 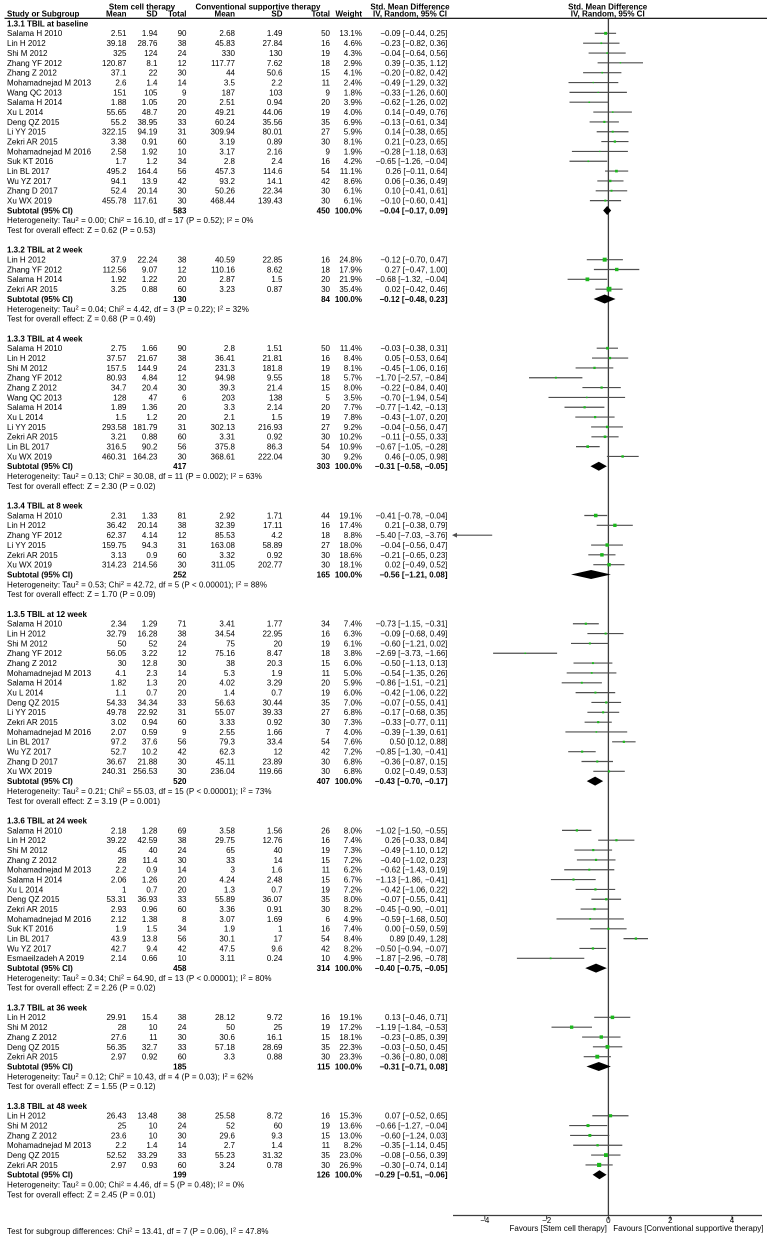 I want to click on svg-text: 325, so click(x=120, y=53).